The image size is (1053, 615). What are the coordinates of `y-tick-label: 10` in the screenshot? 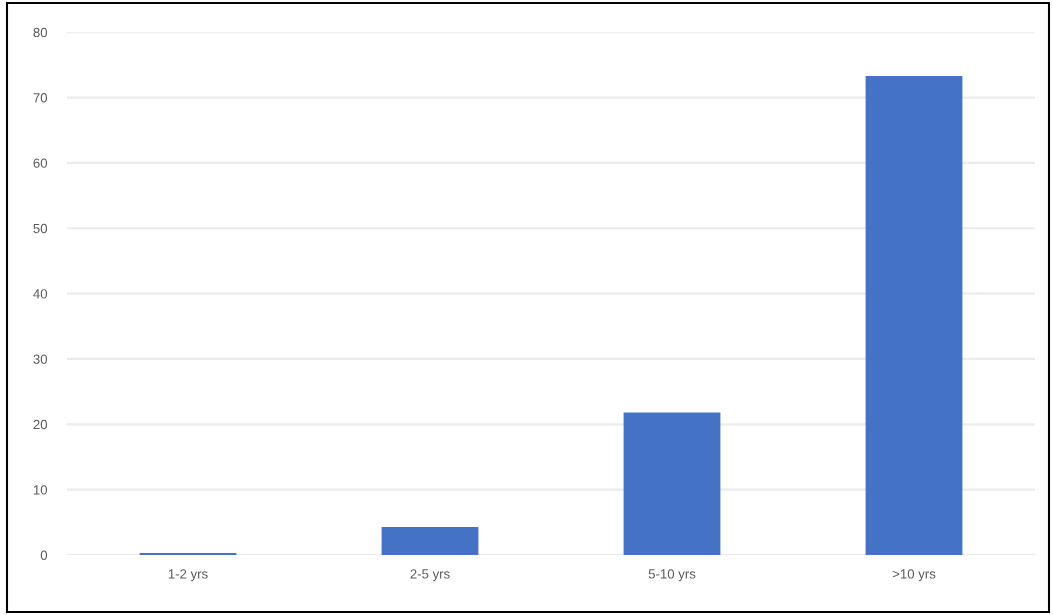 It's located at (40, 490).